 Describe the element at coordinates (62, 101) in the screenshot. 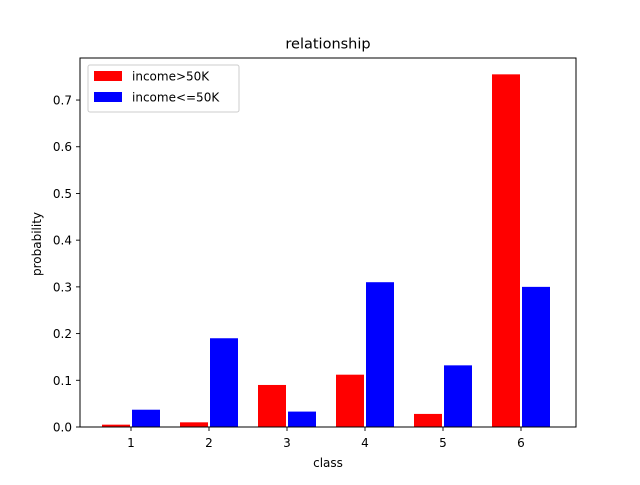

I see `y-tick-label: 0.7` at that location.